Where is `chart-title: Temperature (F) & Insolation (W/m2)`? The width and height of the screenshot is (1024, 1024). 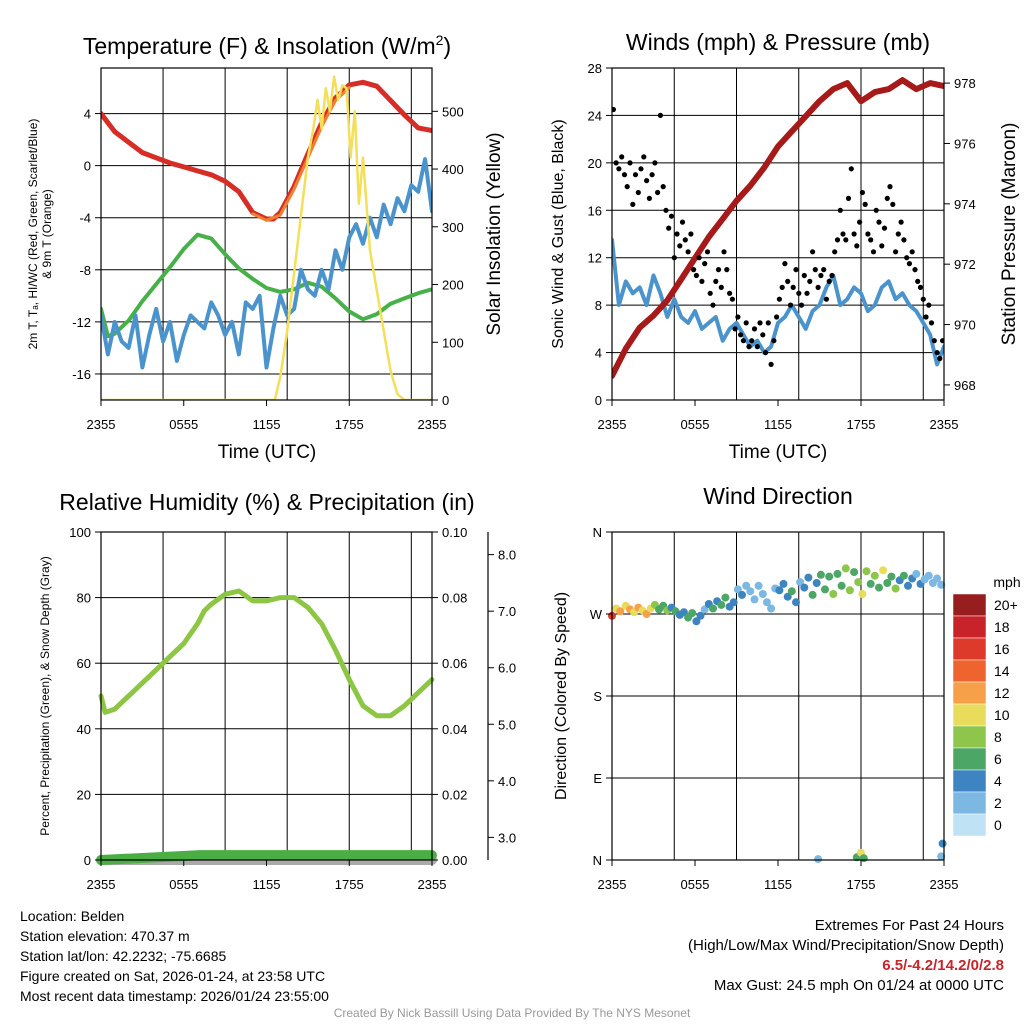 chart-title: Temperature (F) & Insolation (W/m2) is located at coordinates (267, 45).